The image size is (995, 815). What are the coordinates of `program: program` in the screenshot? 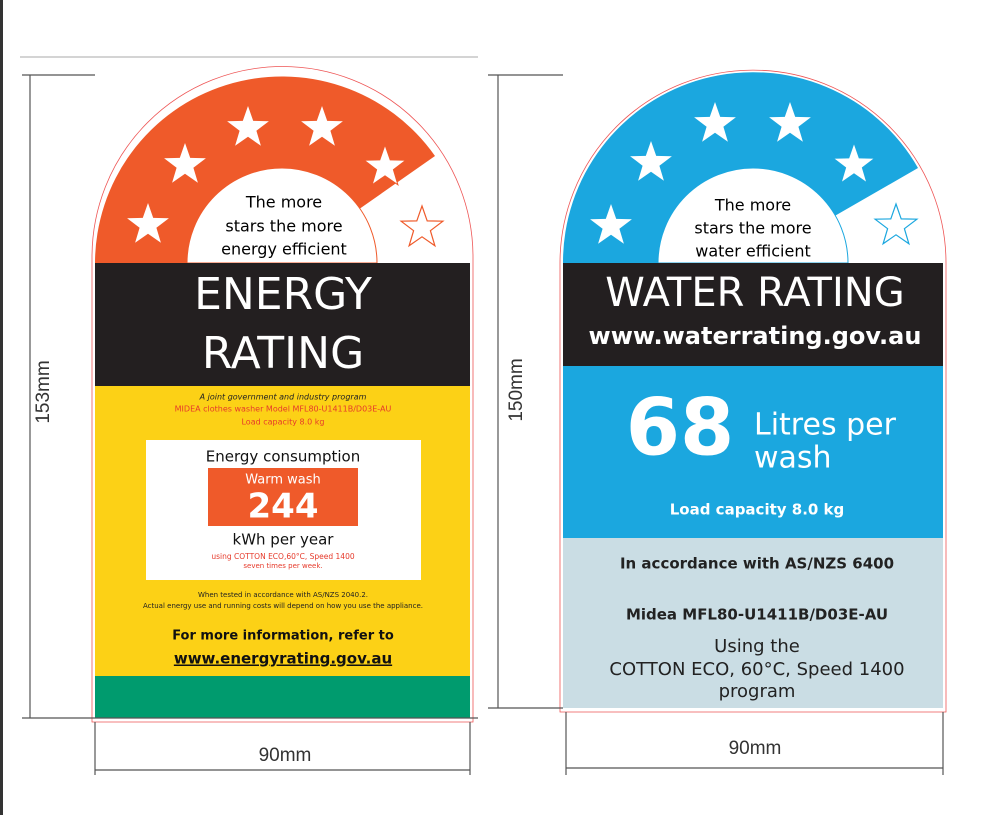 It's located at (757, 691).